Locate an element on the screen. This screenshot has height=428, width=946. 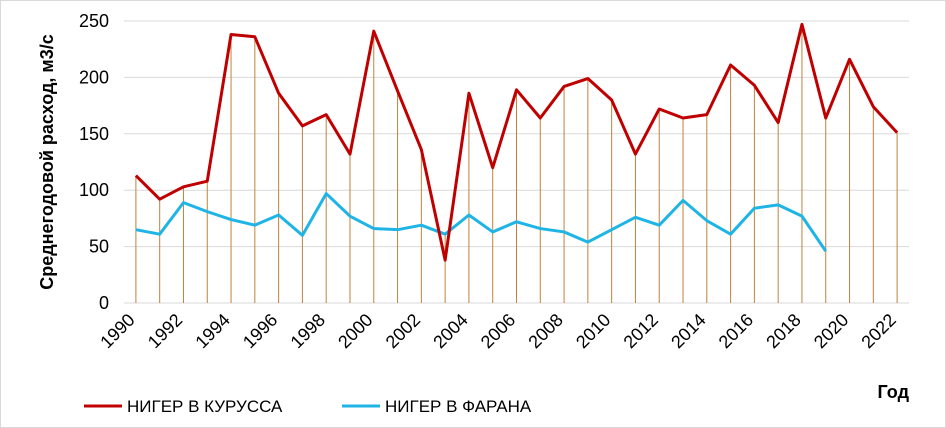
x-tick-label: 2022 is located at coordinates (878, 331).